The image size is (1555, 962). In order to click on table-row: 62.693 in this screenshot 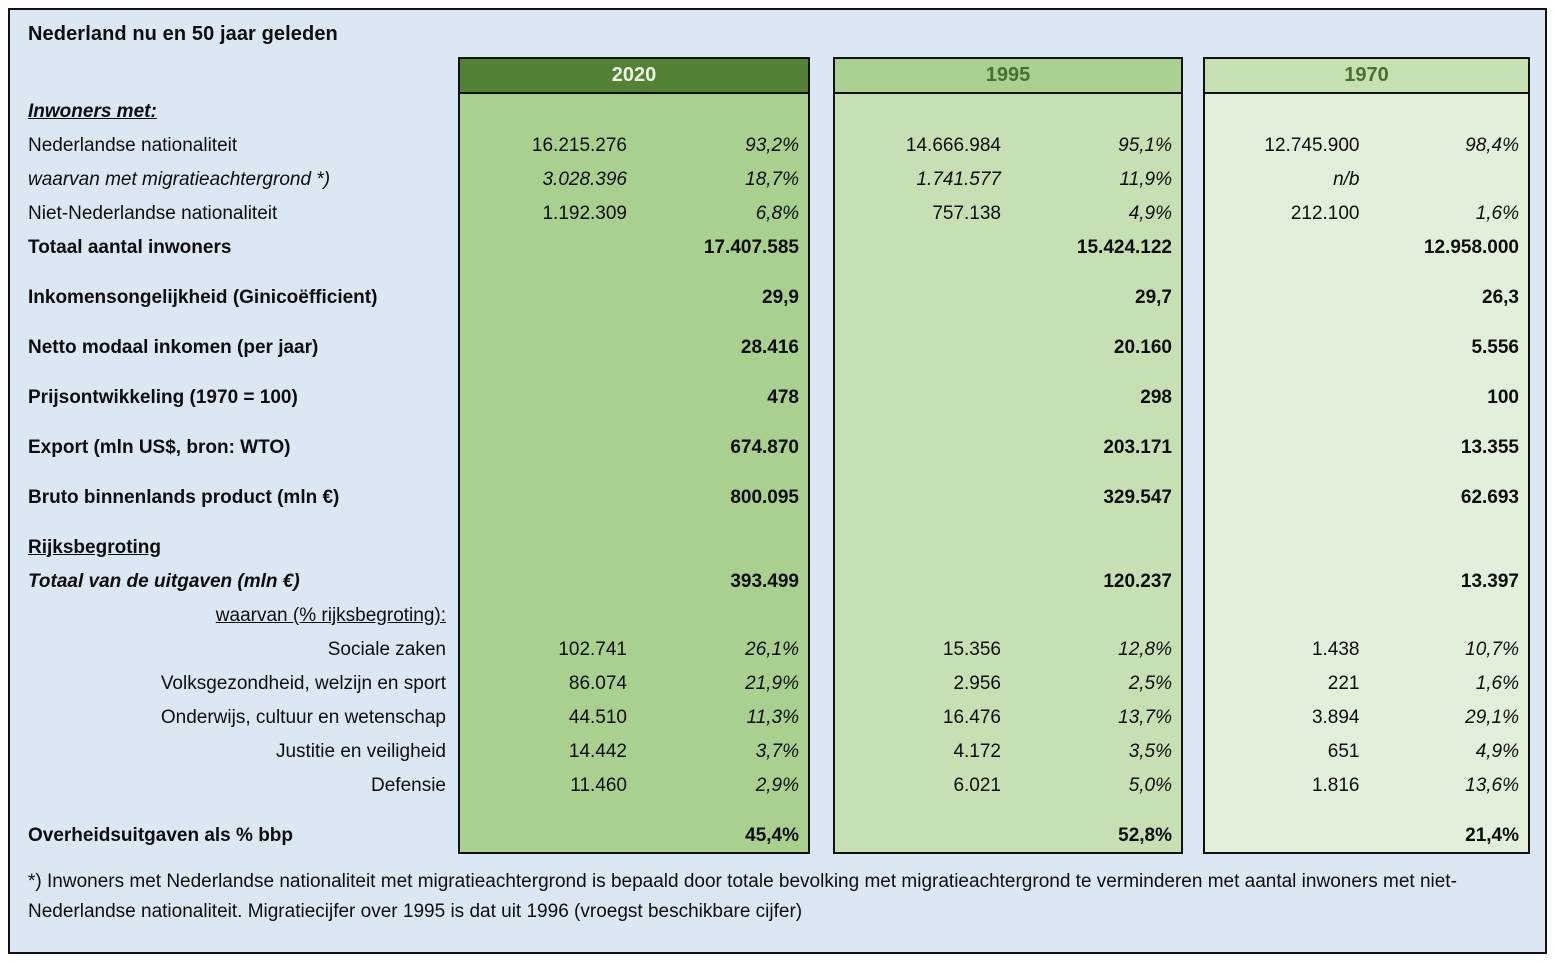, I will do `click(1366, 497)`.